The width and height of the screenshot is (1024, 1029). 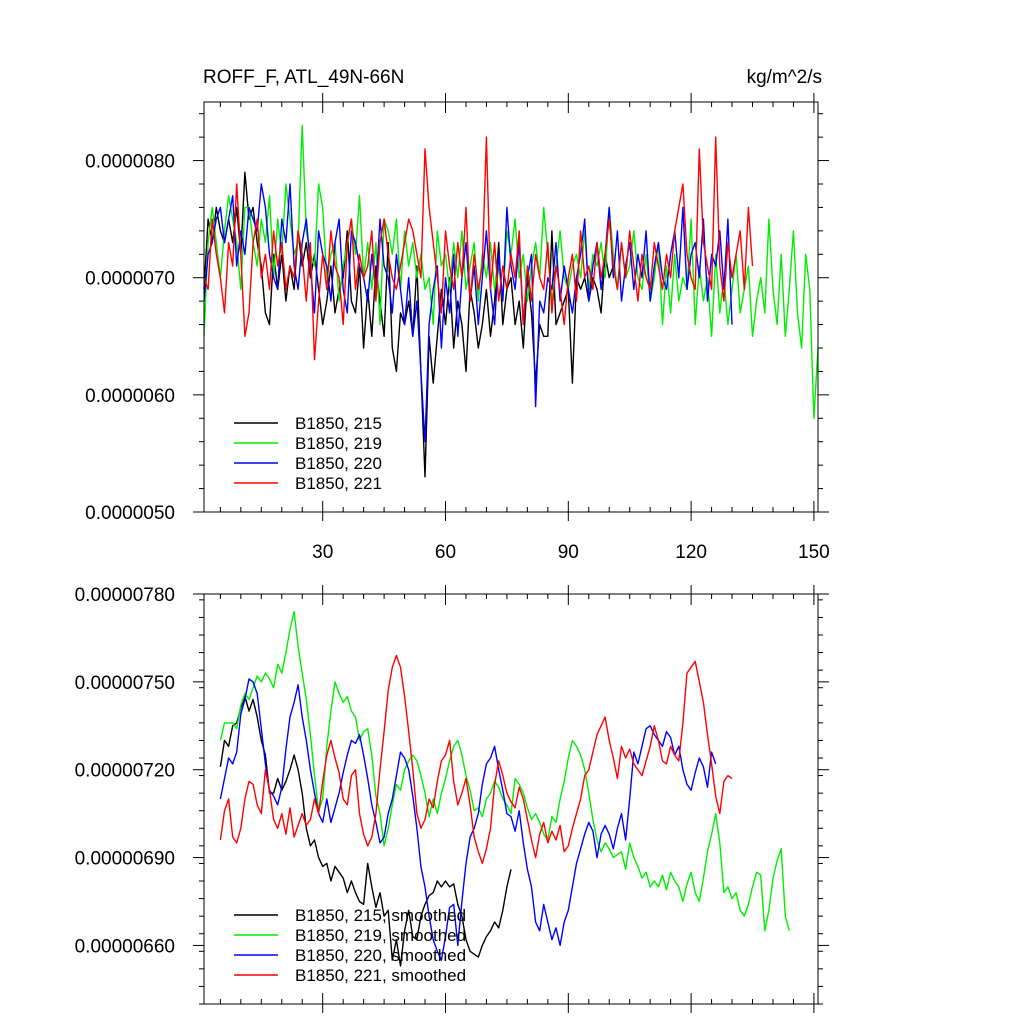 What do you see at coordinates (130, 162) in the screenshot?
I see `y-tick-label: 0.0000080` at bounding box center [130, 162].